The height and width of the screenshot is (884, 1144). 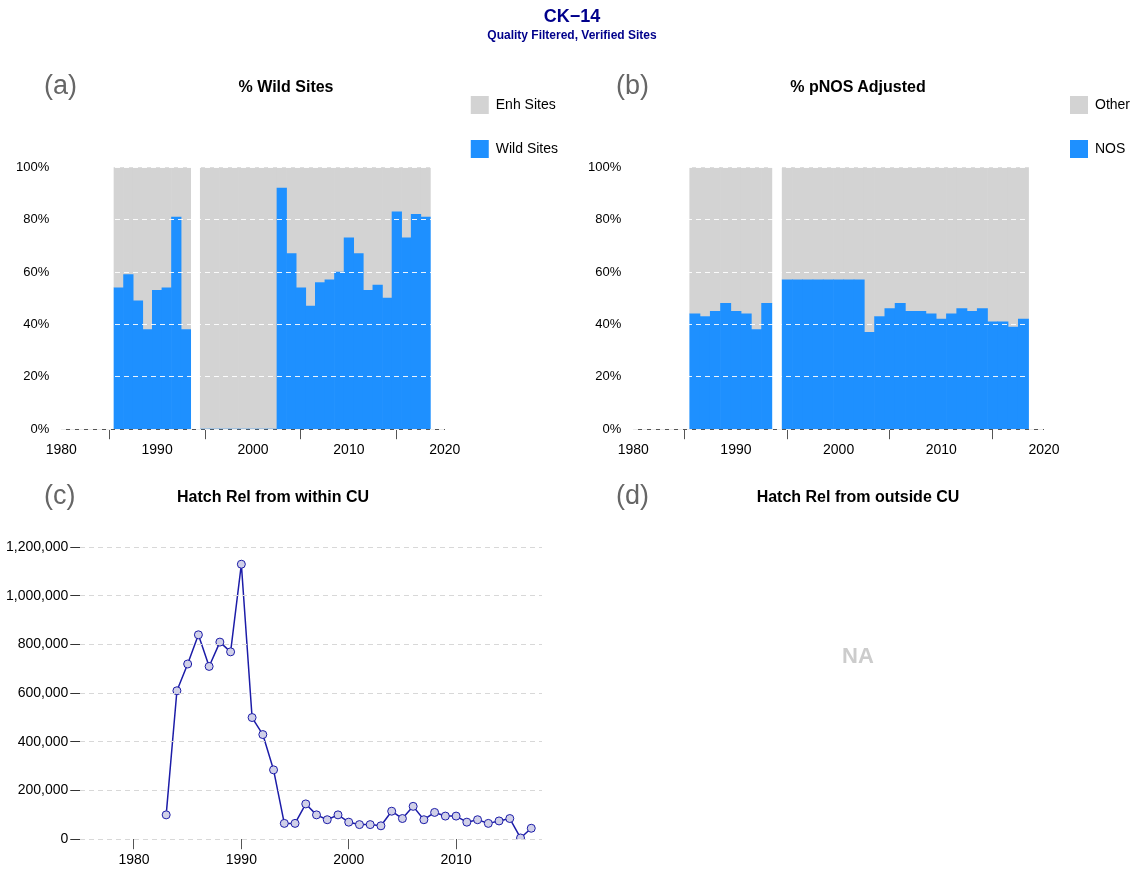 I want to click on y-tick-label: 800,000, so click(x=43, y=643).